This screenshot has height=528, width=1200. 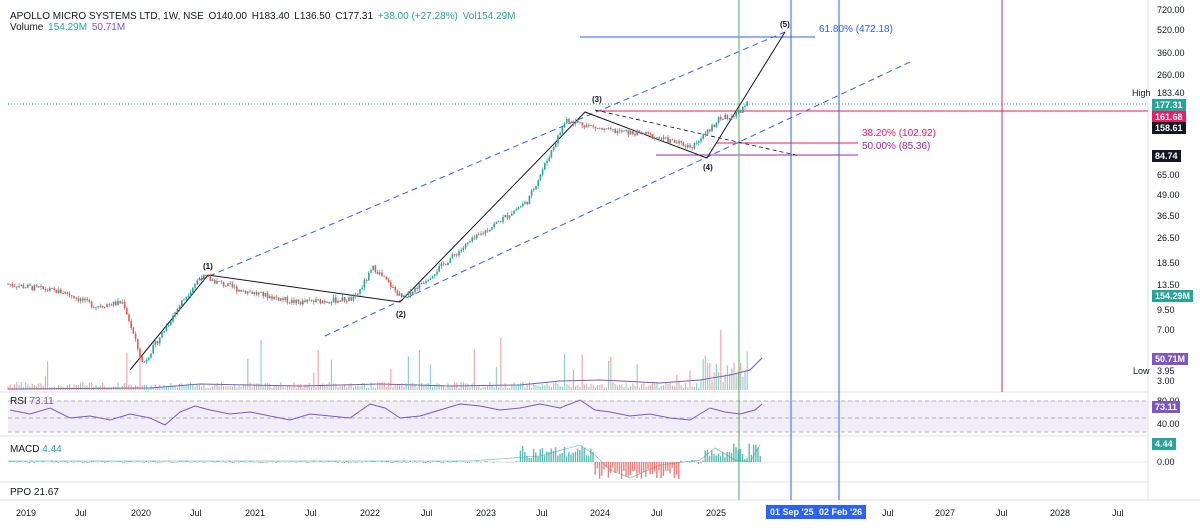 What do you see at coordinates (1060, 513) in the screenshot?
I see `x-tick: 2028` at bounding box center [1060, 513].